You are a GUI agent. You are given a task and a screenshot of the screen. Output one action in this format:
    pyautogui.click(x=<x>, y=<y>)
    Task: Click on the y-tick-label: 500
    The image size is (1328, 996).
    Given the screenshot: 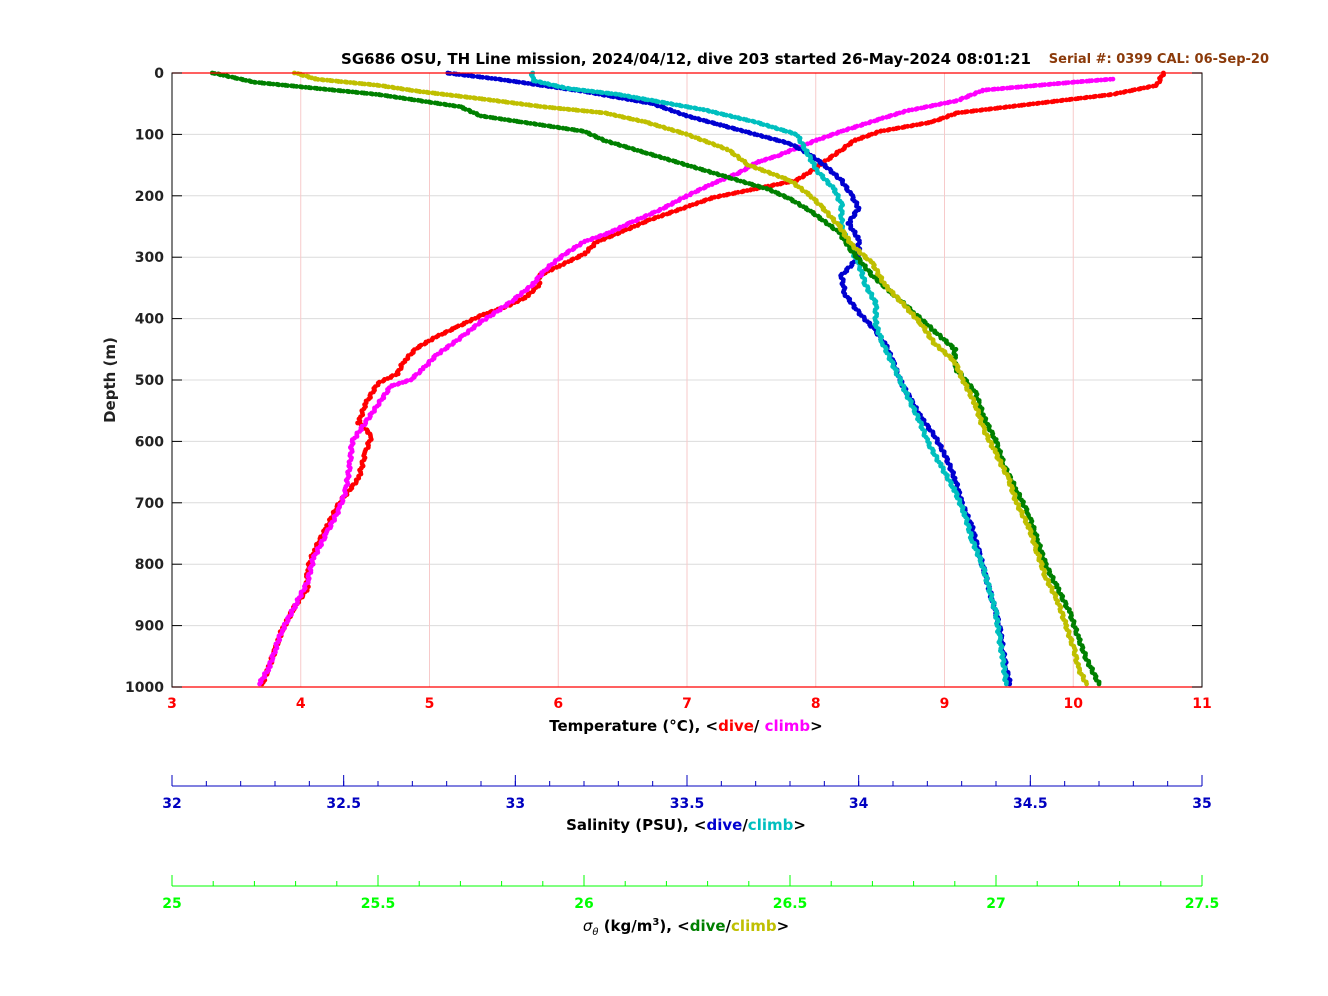 What is the action you would take?
    pyautogui.click(x=149, y=381)
    